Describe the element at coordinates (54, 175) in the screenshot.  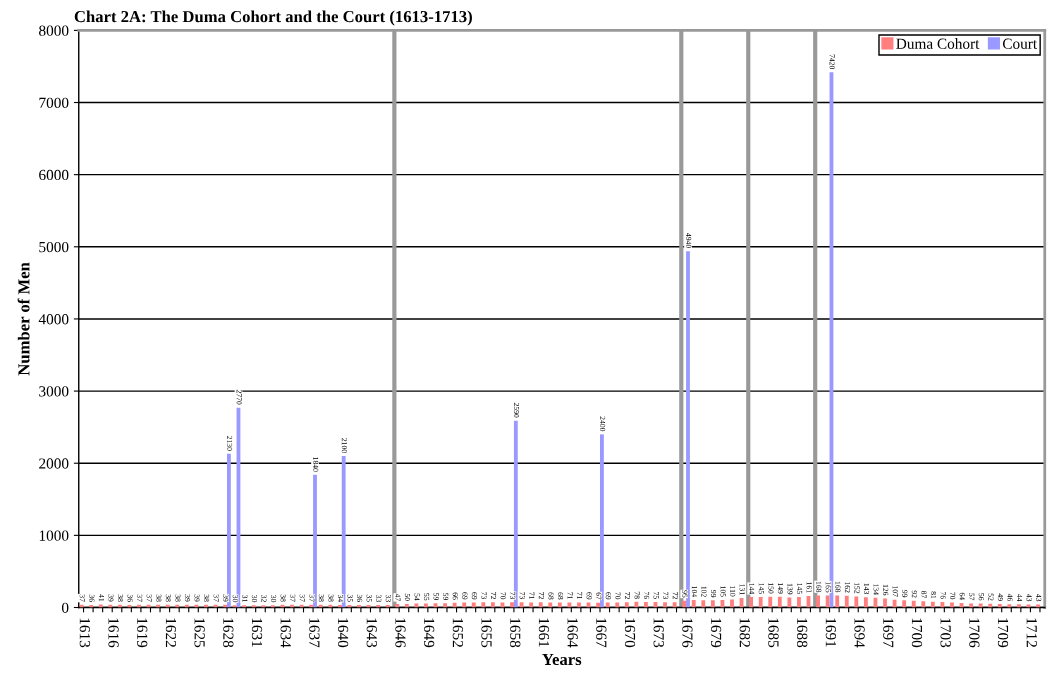
I see `y-tick-label: 6000` at that location.